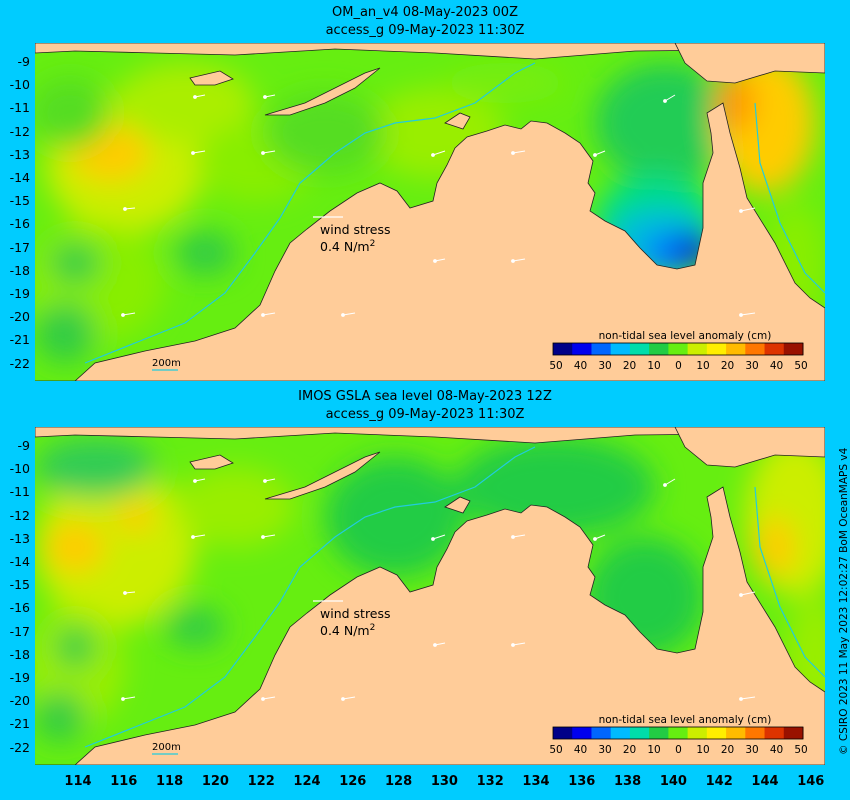  I want to click on panel1-subtitle: access_g 09-May-2023 11:30Z, so click(425, 30).